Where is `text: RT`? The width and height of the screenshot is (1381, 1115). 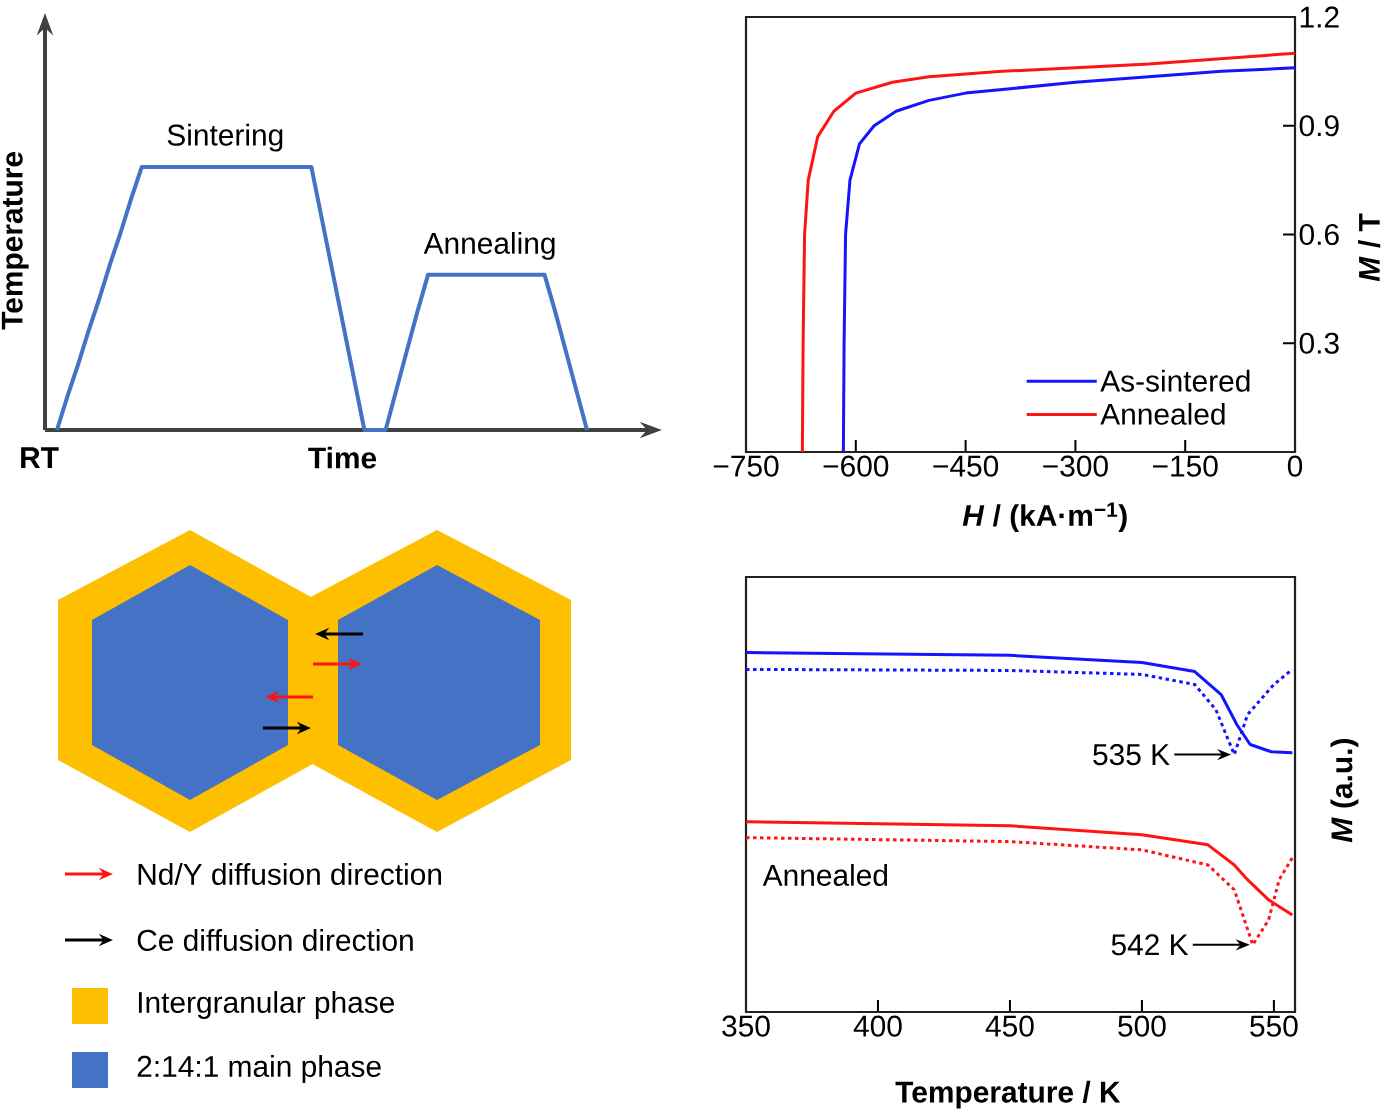
text: RT is located at coordinates (40, 457).